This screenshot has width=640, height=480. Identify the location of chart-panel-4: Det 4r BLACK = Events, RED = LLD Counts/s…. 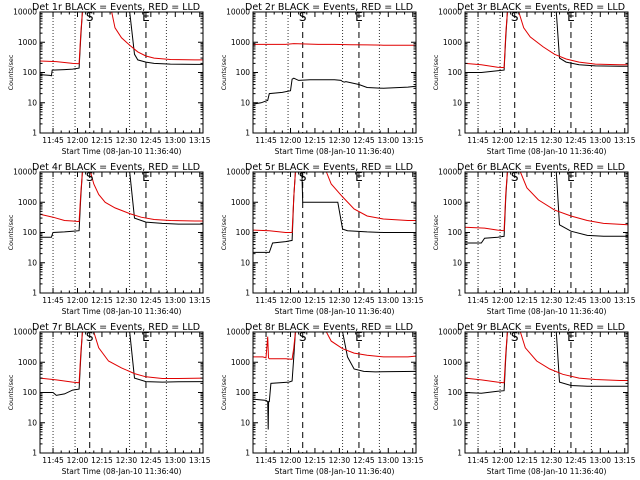
(109, 239).